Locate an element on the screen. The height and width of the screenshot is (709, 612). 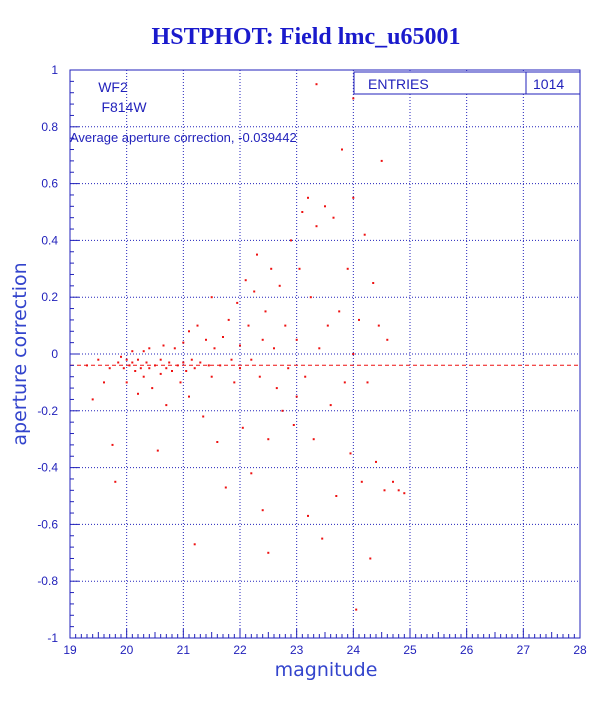
x-tick-label: 20 is located at coordinates (127, 650).